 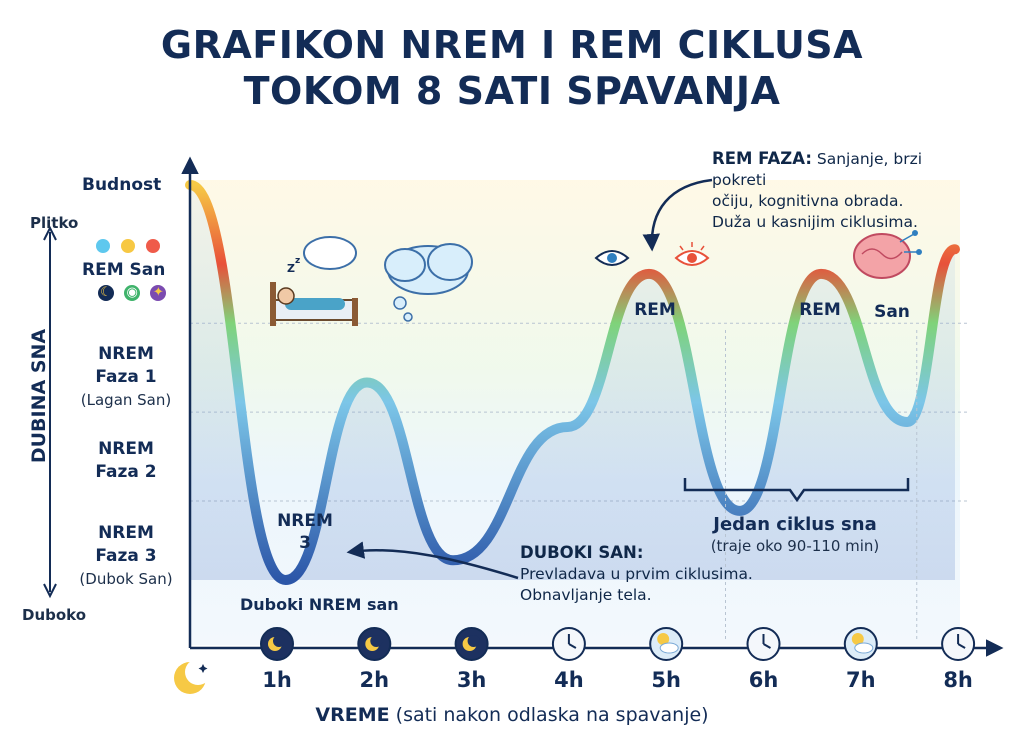 What do you see at coordinates (54, 223) in the screenshot?
I see `y-top-label: Plitko` at bounding box center [54, 223].